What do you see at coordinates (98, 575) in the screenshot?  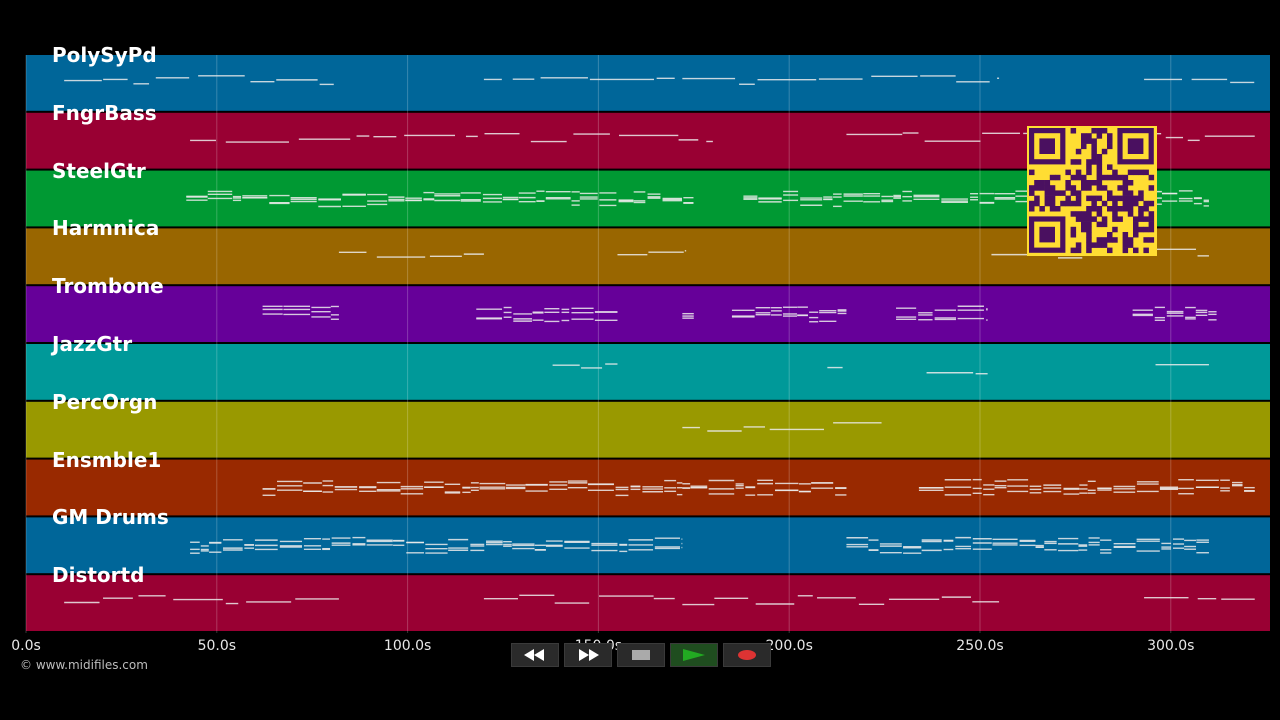 I see `track-label: Distortd` at bounding box center [98, 575].